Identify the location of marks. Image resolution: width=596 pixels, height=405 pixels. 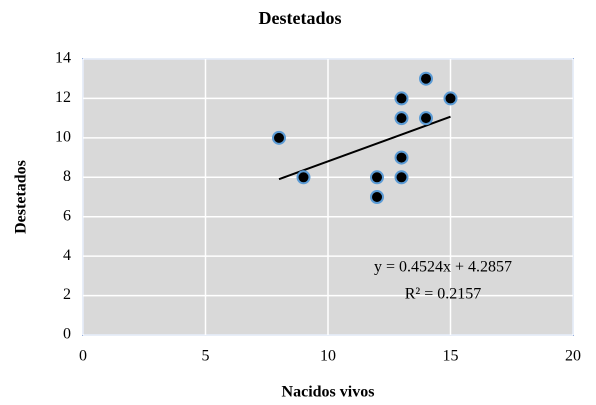
(365, 137).